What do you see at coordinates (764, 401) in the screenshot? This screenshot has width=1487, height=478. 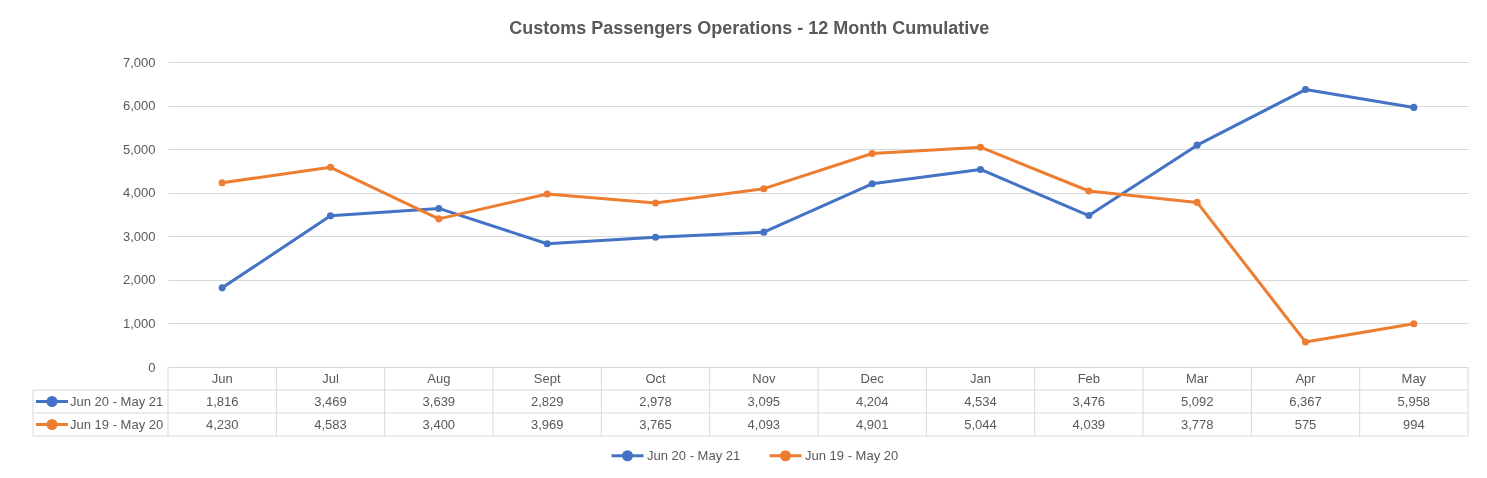 I see `data-label: 3,095` at bounding box center [764, 401].